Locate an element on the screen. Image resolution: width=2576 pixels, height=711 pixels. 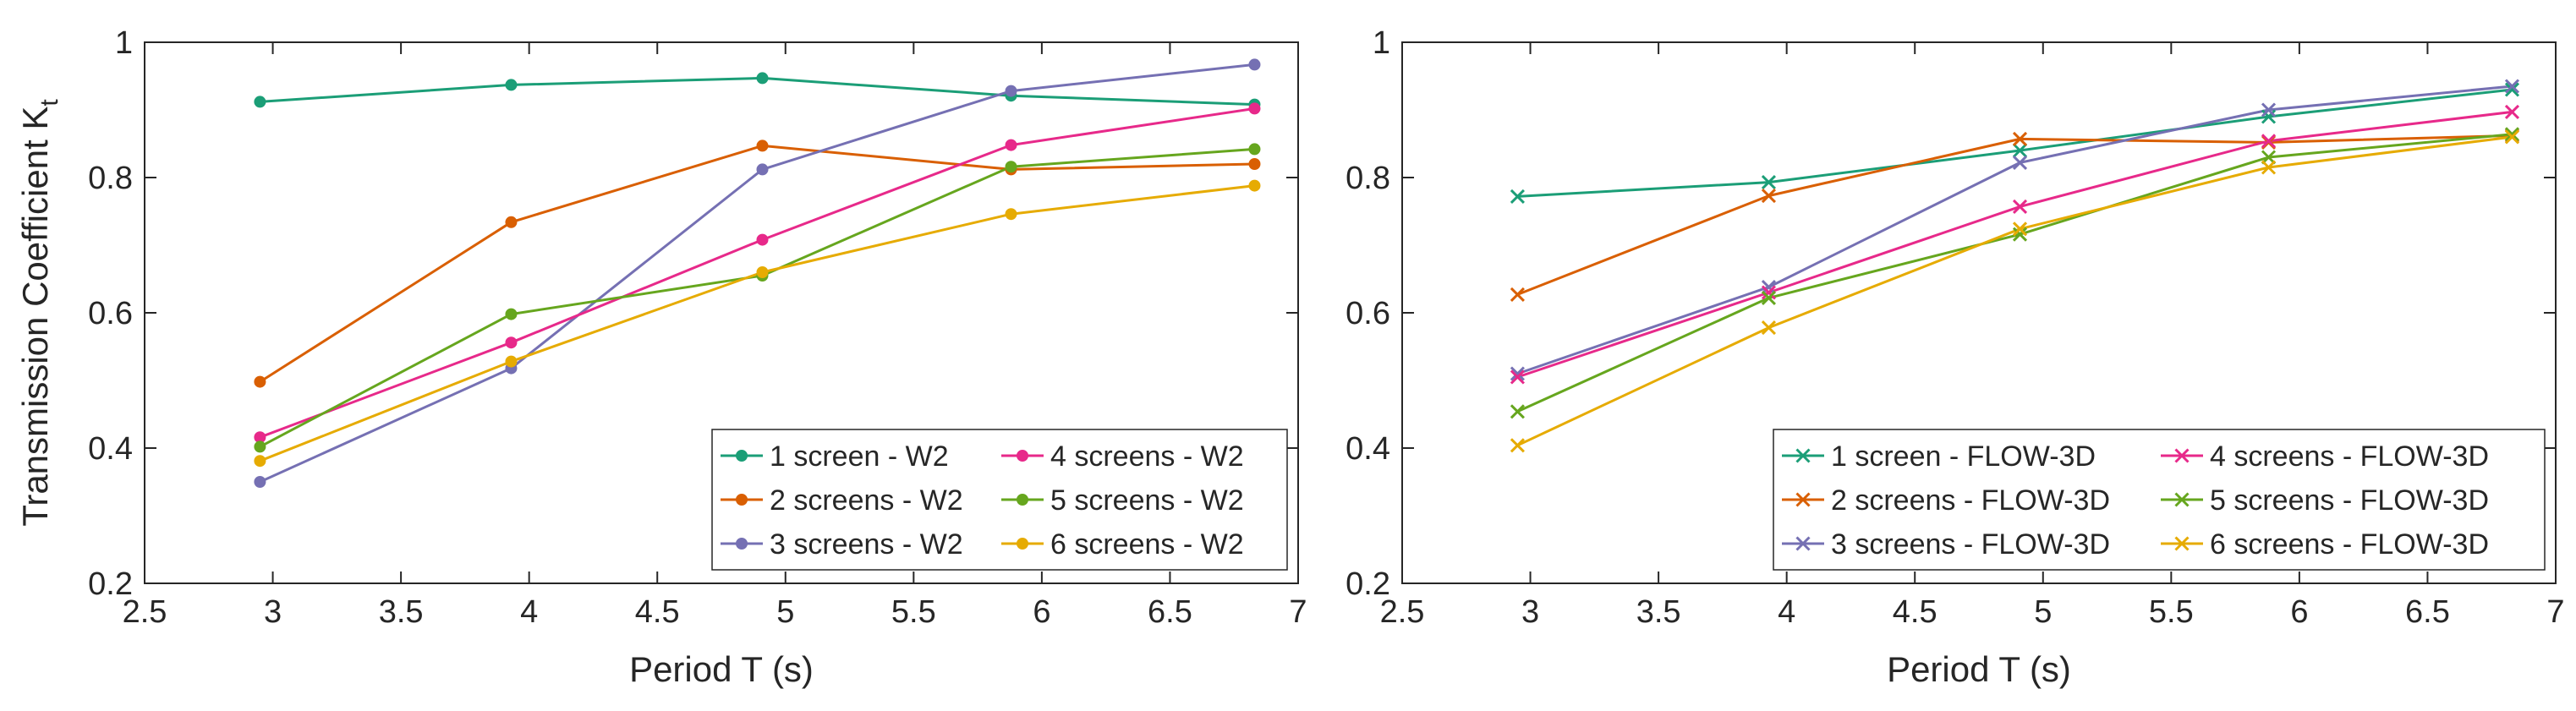
left-x-tick-label: 4.5 is located at coordinates (657, 612).